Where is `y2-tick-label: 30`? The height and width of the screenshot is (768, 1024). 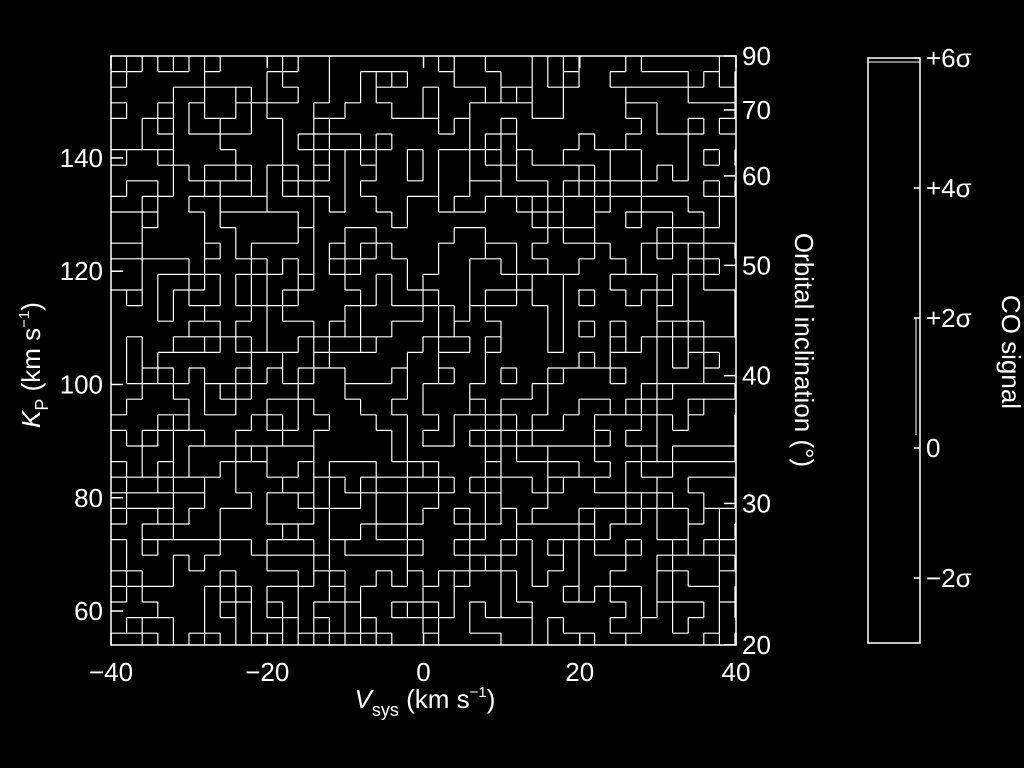
y2-tick-label: 30 is located at coordinates (756, 503).